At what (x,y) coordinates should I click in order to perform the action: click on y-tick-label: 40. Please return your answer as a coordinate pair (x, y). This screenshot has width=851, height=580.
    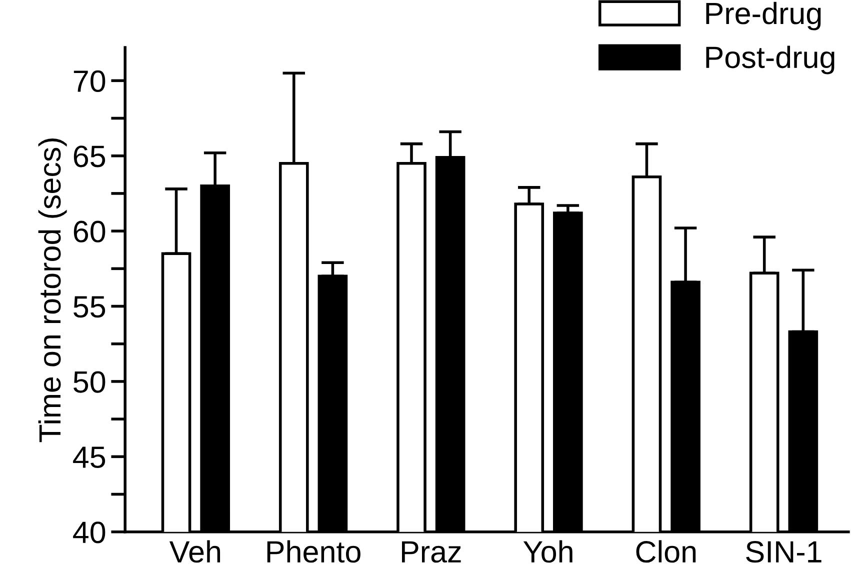
    Looking at the image, I should click on (89, 533).